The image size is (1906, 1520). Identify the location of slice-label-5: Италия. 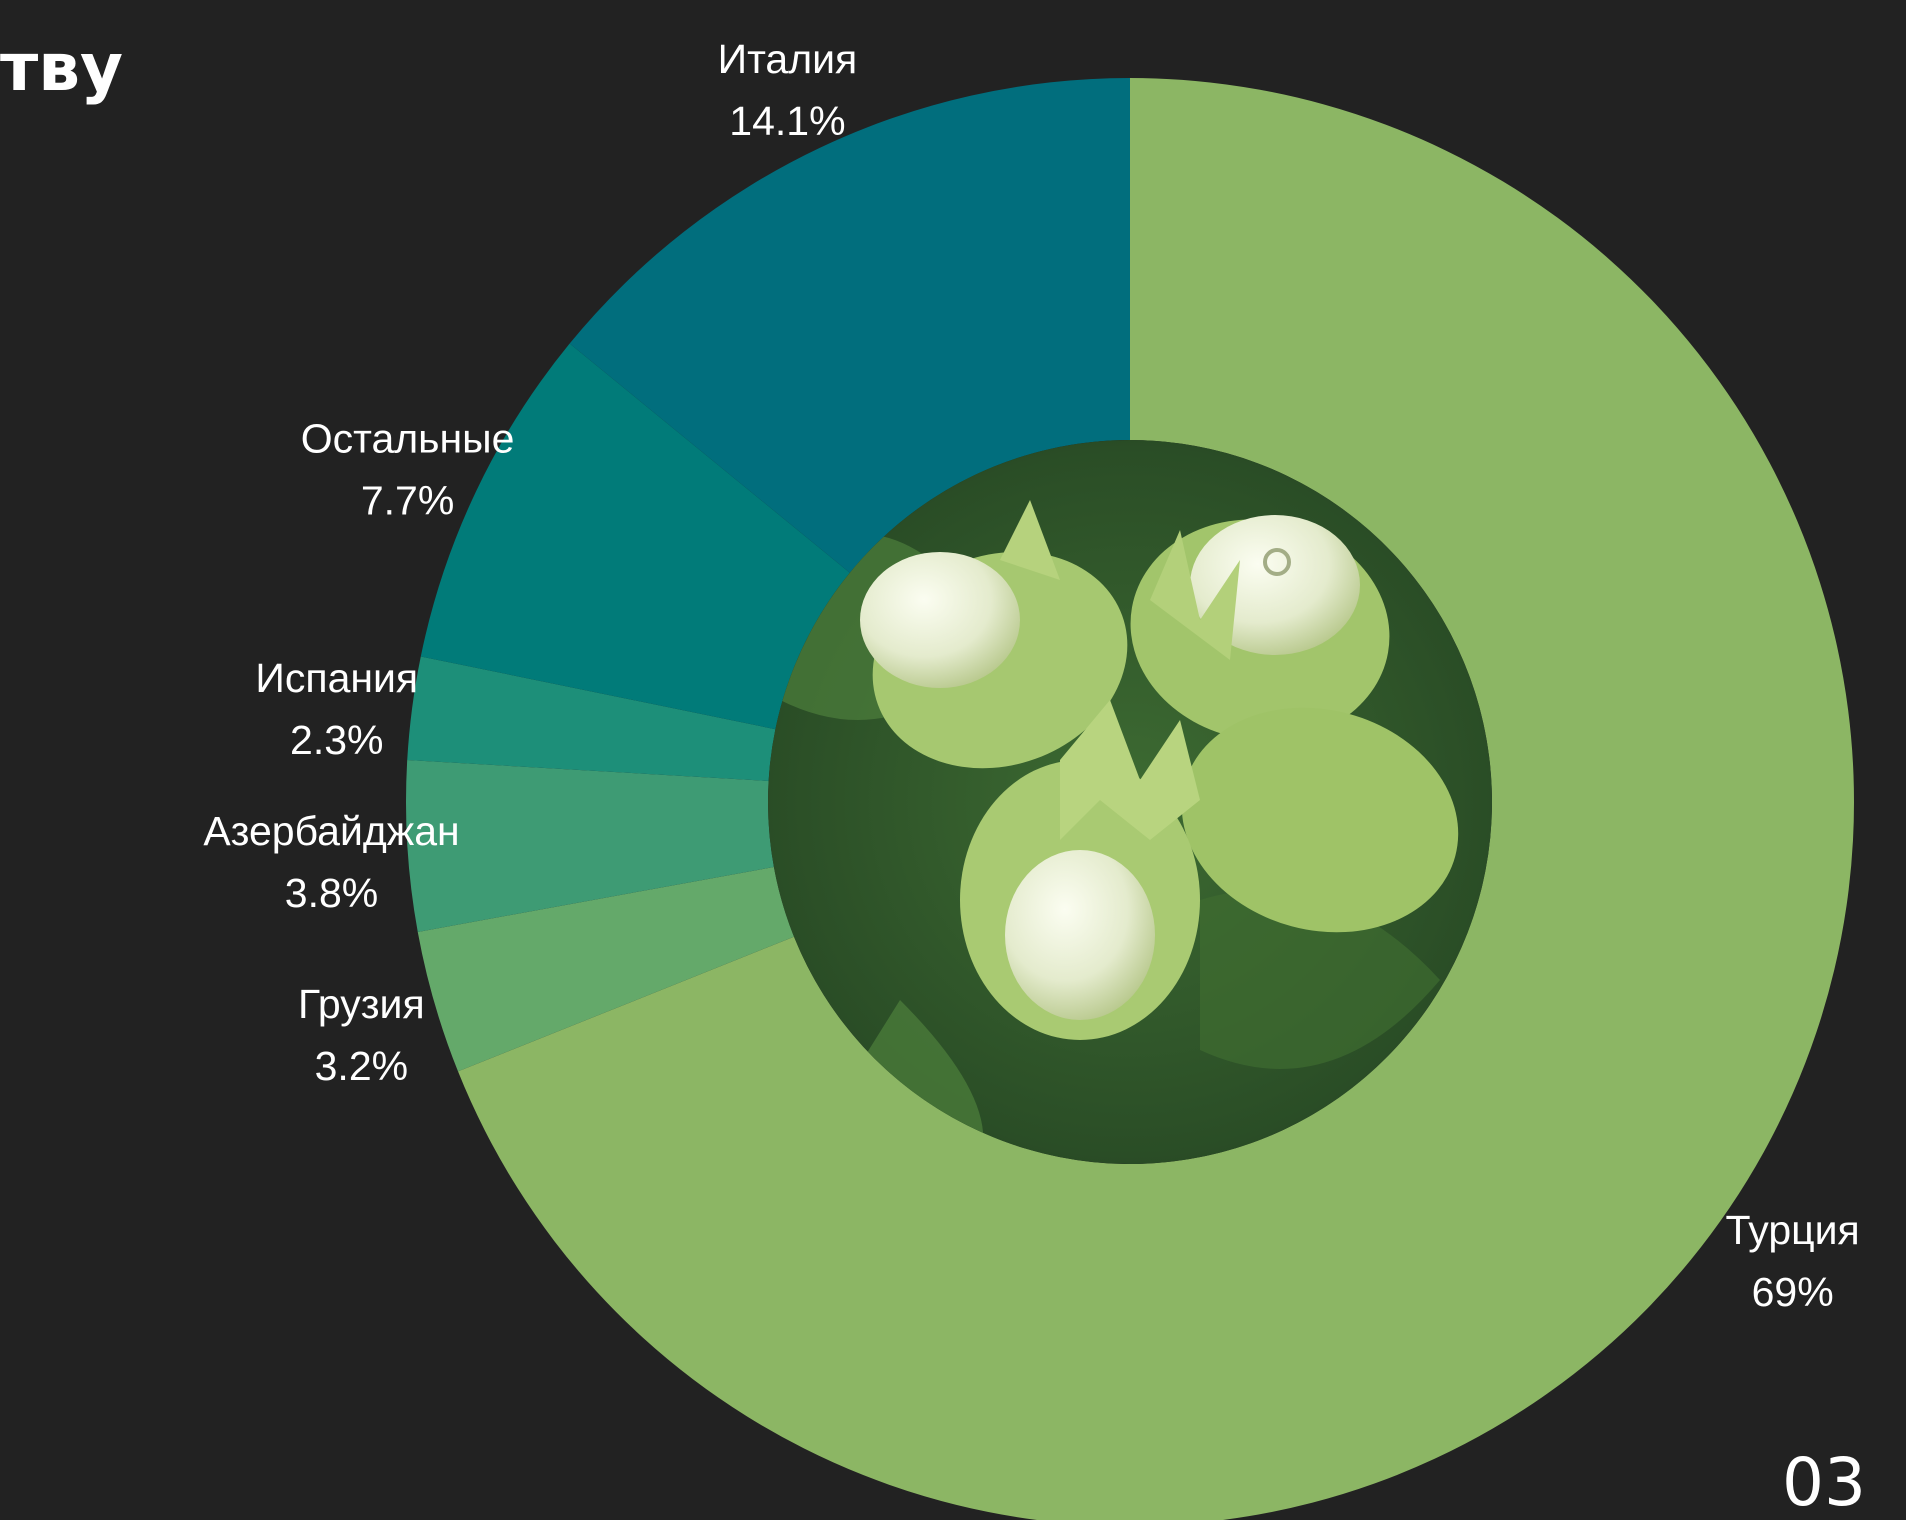
(788, 59).